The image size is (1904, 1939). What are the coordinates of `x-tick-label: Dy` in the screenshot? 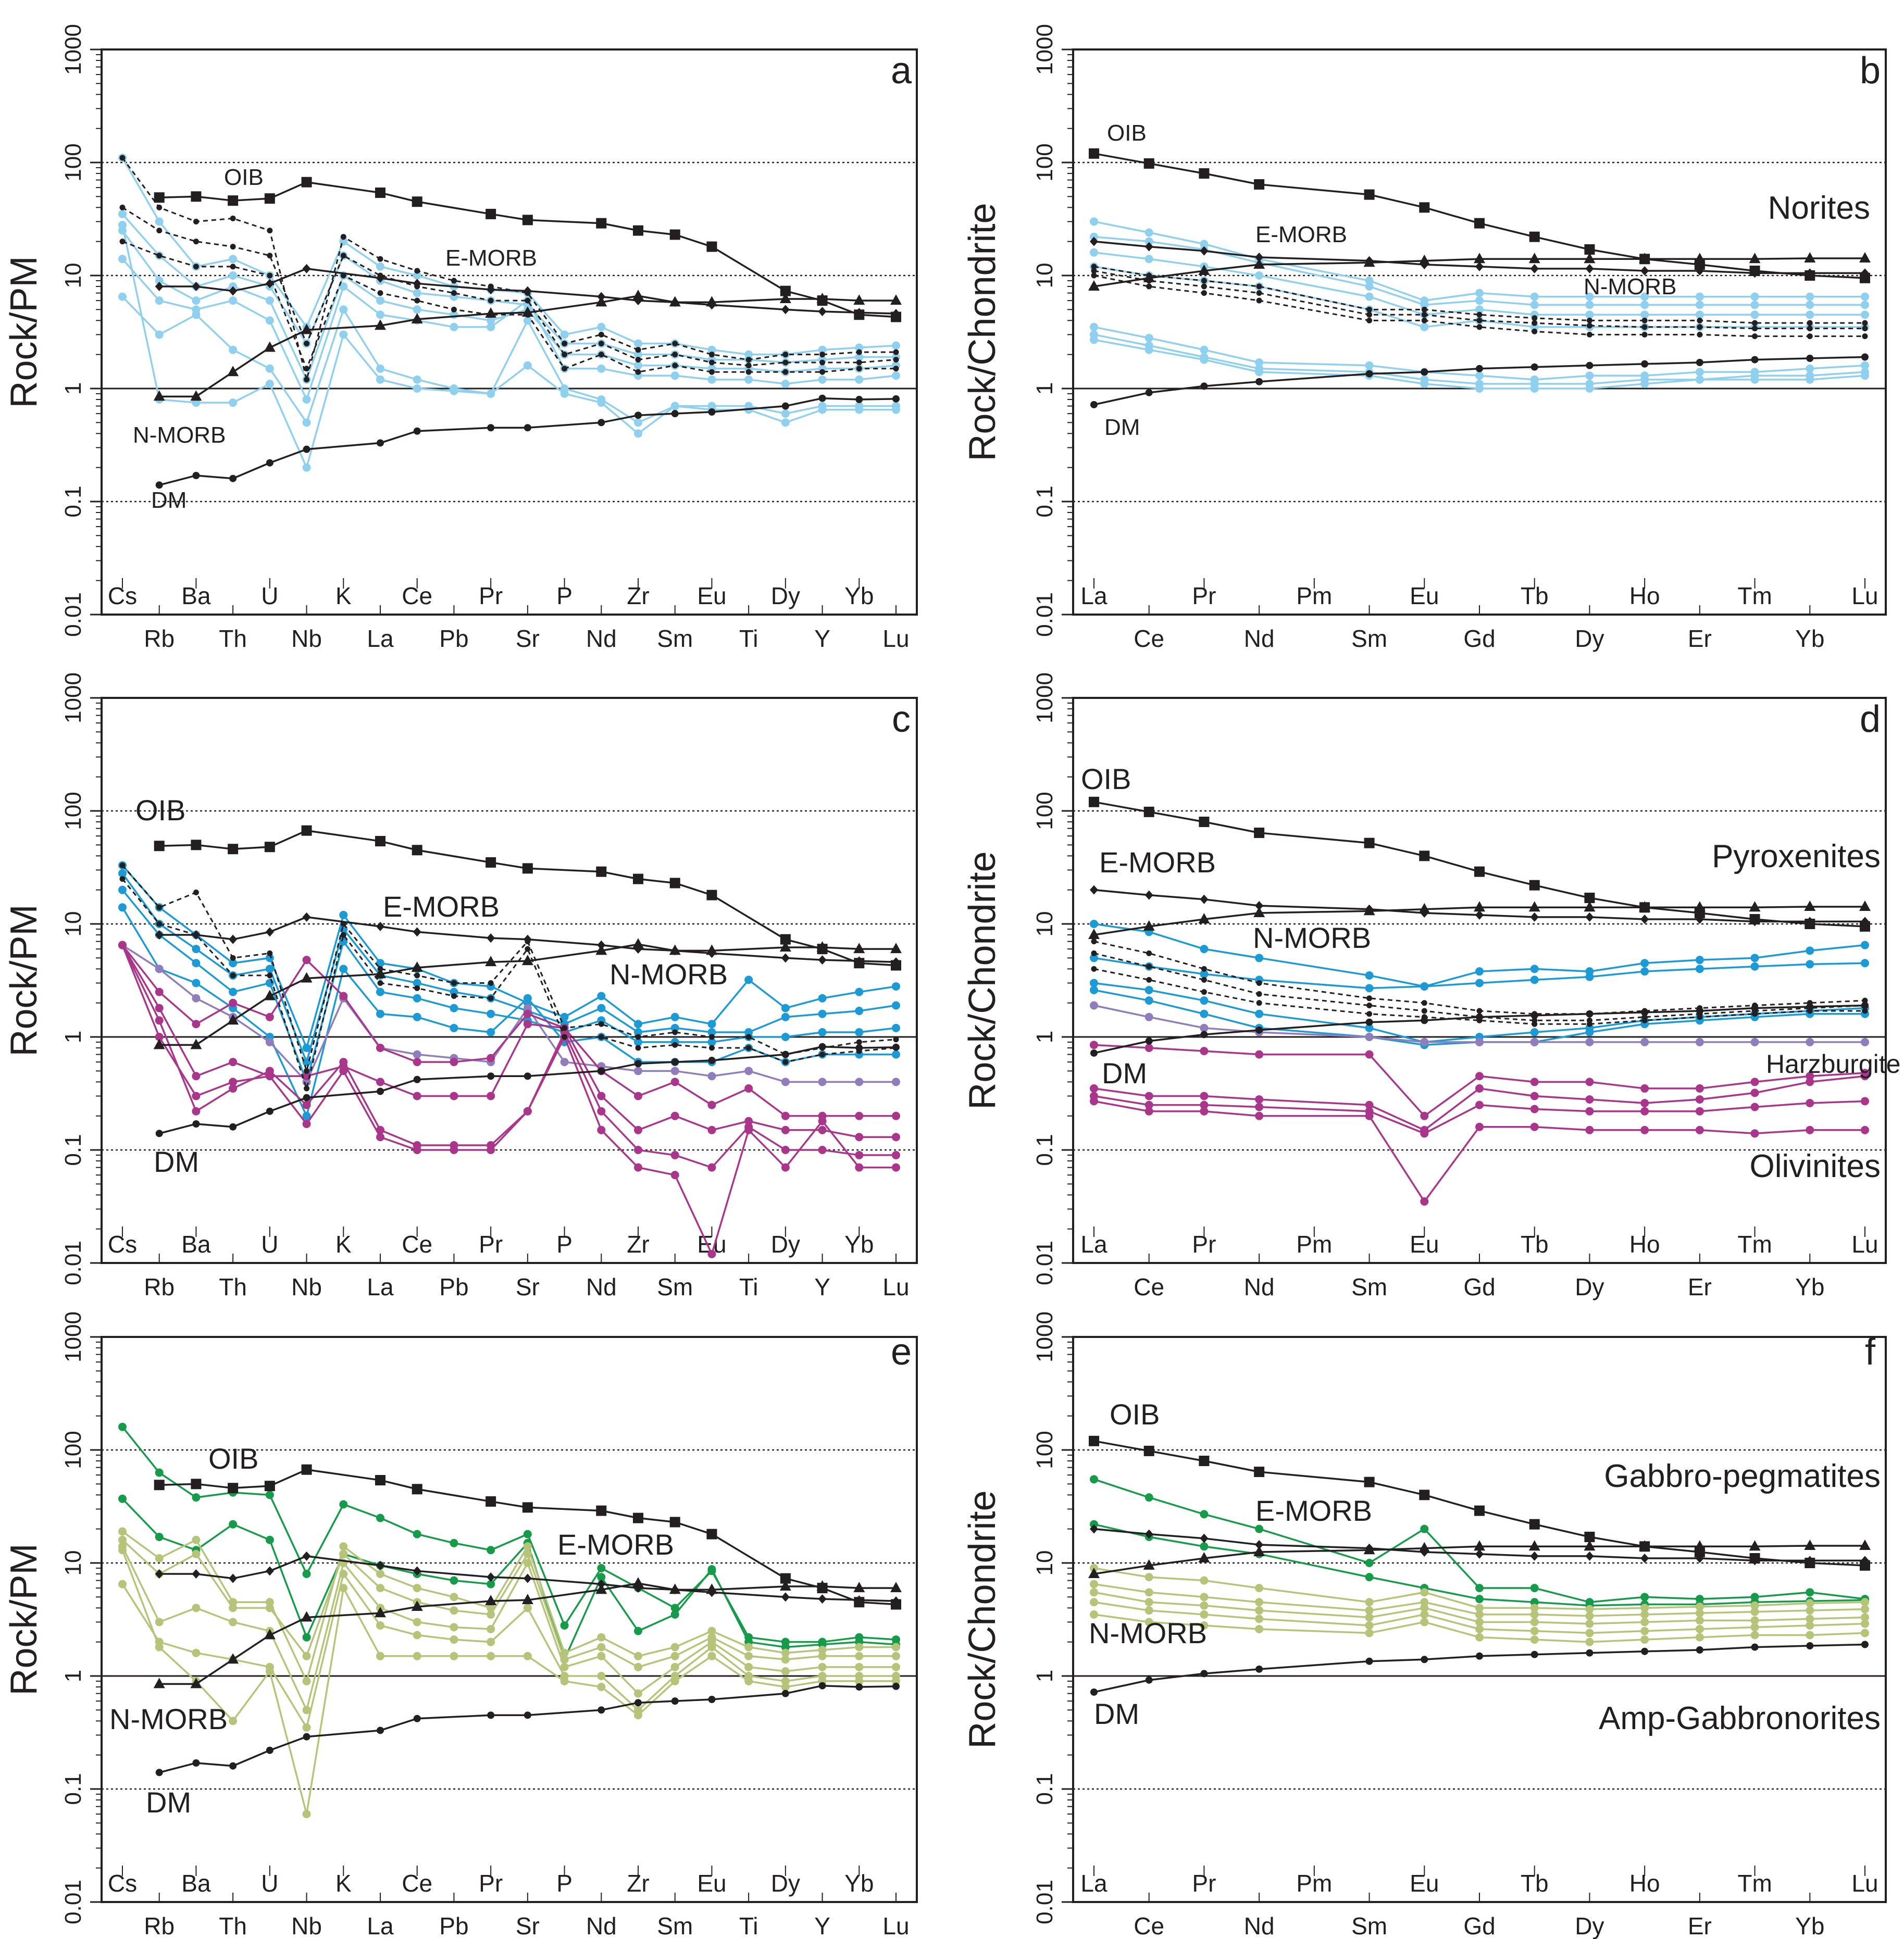 It's located at (1589, 638).